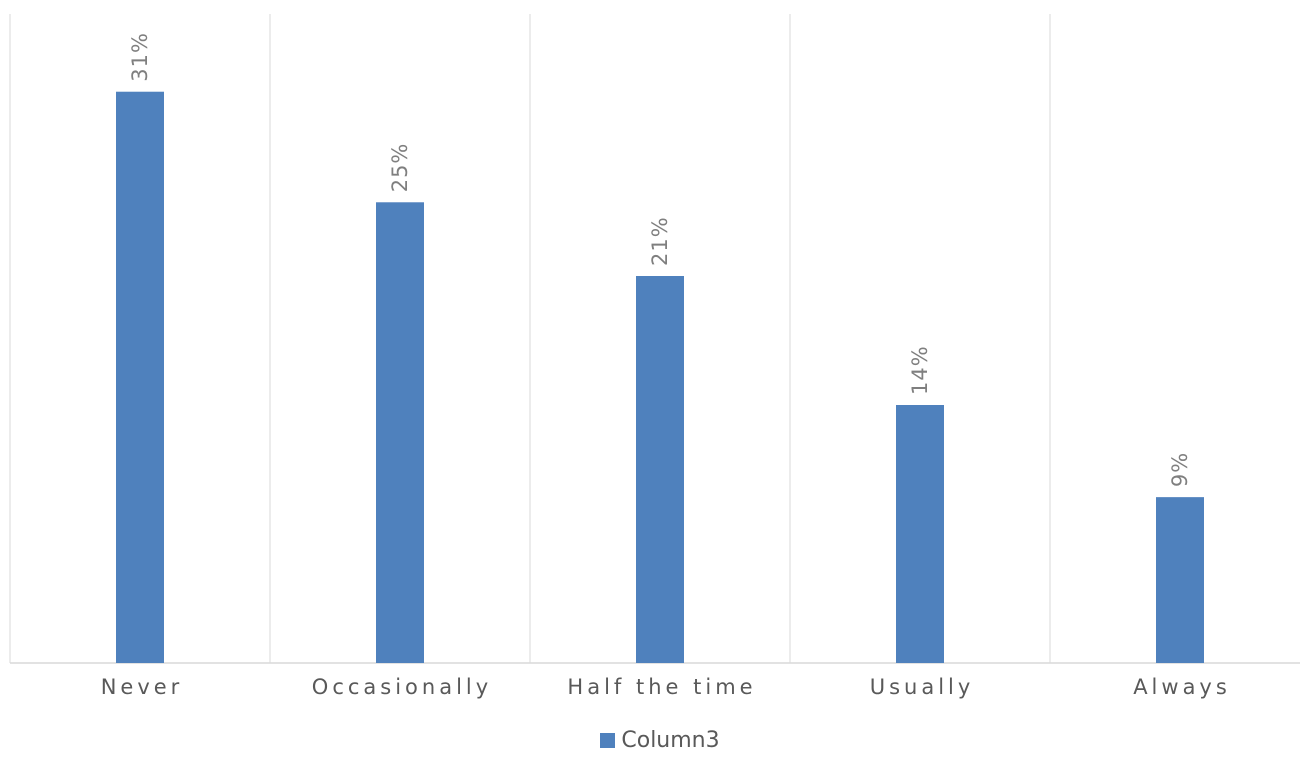 Image resolution: width=1300 pixels, height=760 pixels. What do you see at coordinates (1180, 580) in the screenshot?
I see `bar-always` at bounding box center [1180, 580].